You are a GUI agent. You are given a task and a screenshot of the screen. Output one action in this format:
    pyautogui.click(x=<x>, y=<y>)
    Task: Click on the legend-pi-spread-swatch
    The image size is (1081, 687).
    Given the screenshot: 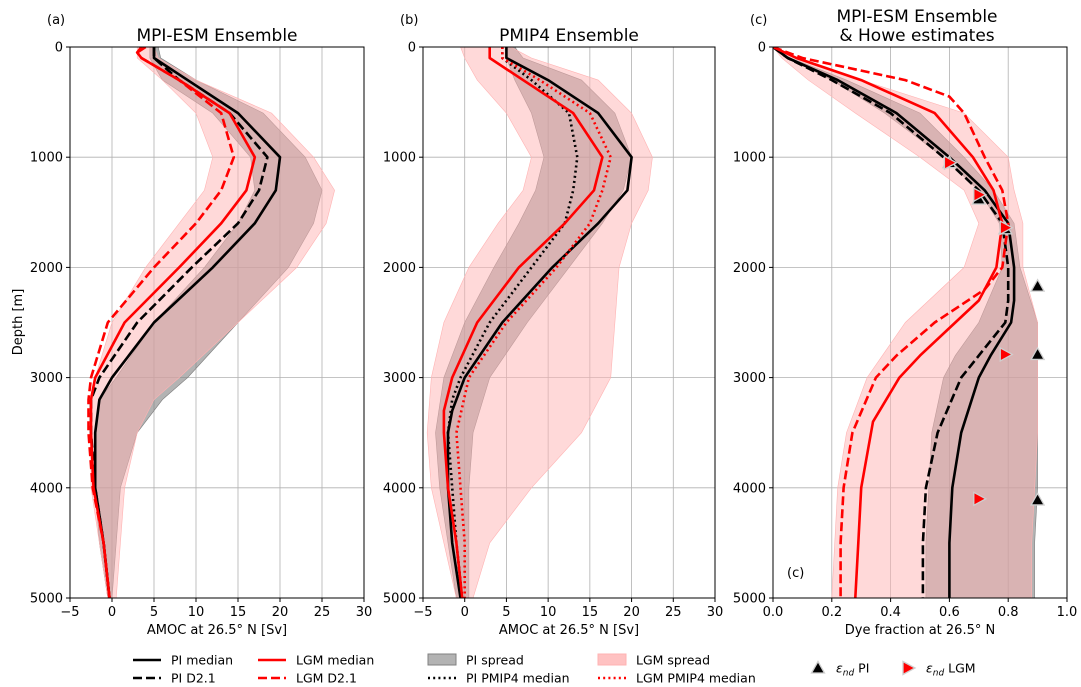 What is the action you would take?
    pyautogui.click(x=442, y=659)
    